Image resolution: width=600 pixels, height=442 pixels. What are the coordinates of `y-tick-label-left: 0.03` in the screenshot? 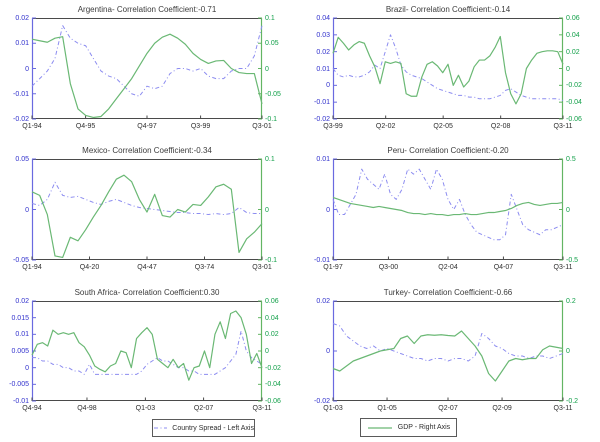 It's located at (323, 35).